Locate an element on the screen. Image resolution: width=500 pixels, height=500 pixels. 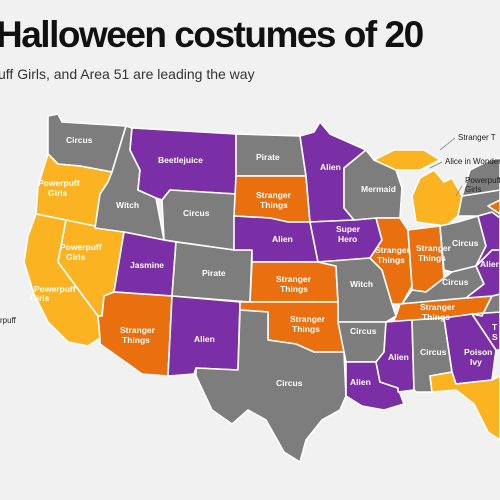
label-ok-2: Things is located at coordinates (306, 329).